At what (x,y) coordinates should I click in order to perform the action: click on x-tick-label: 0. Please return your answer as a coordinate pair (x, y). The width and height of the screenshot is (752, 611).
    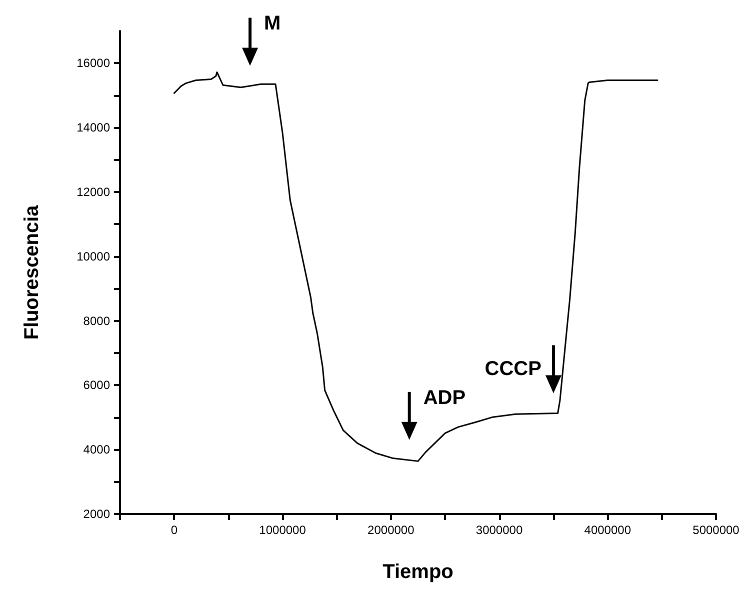
    Looking at the image, I should click on (174, 530).